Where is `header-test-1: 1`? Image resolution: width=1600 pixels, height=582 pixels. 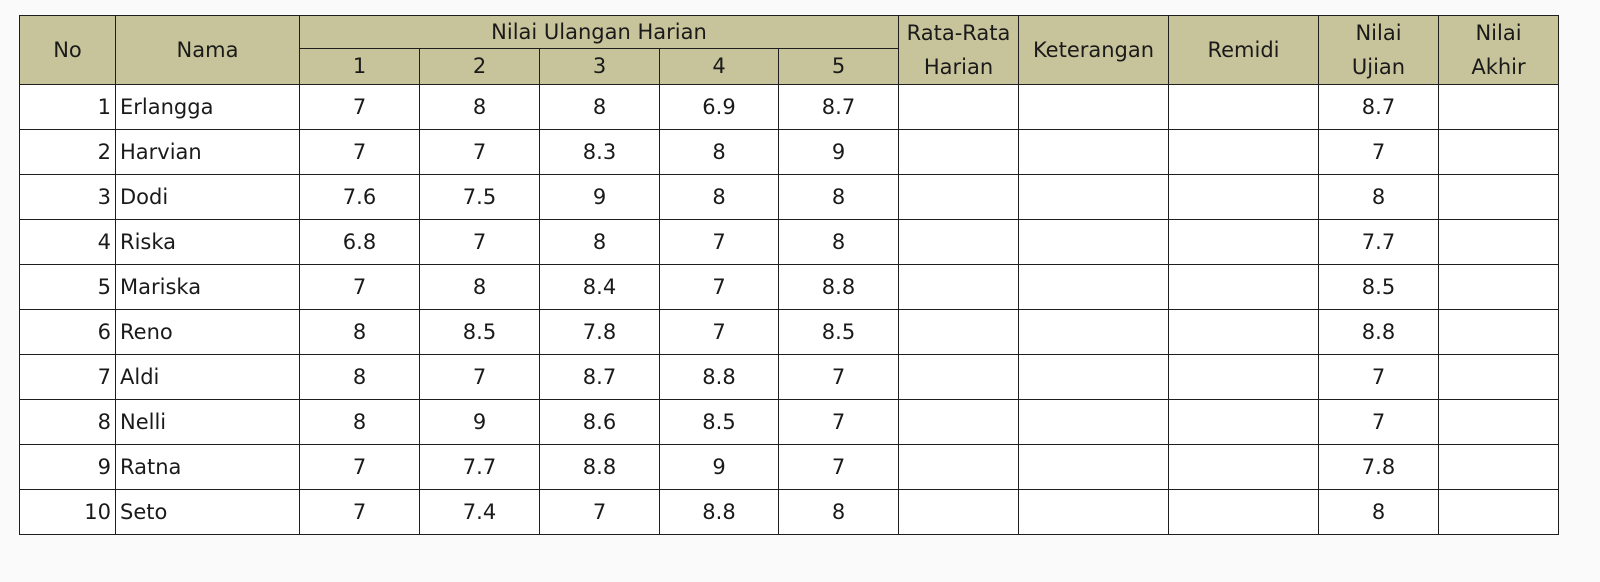 header-test-1: 1 is located at coordinates (359, 66).